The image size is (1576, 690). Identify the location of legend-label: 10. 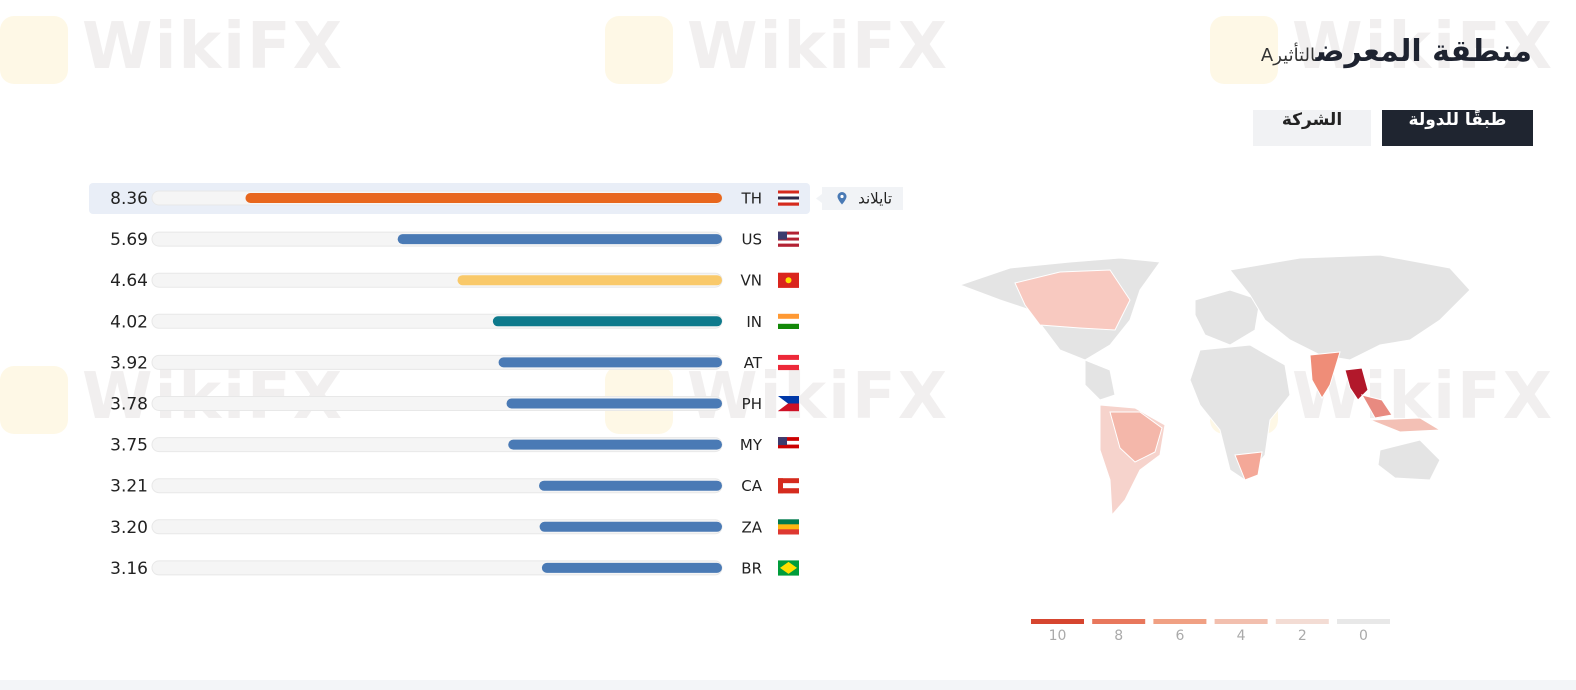
(1058, 636).